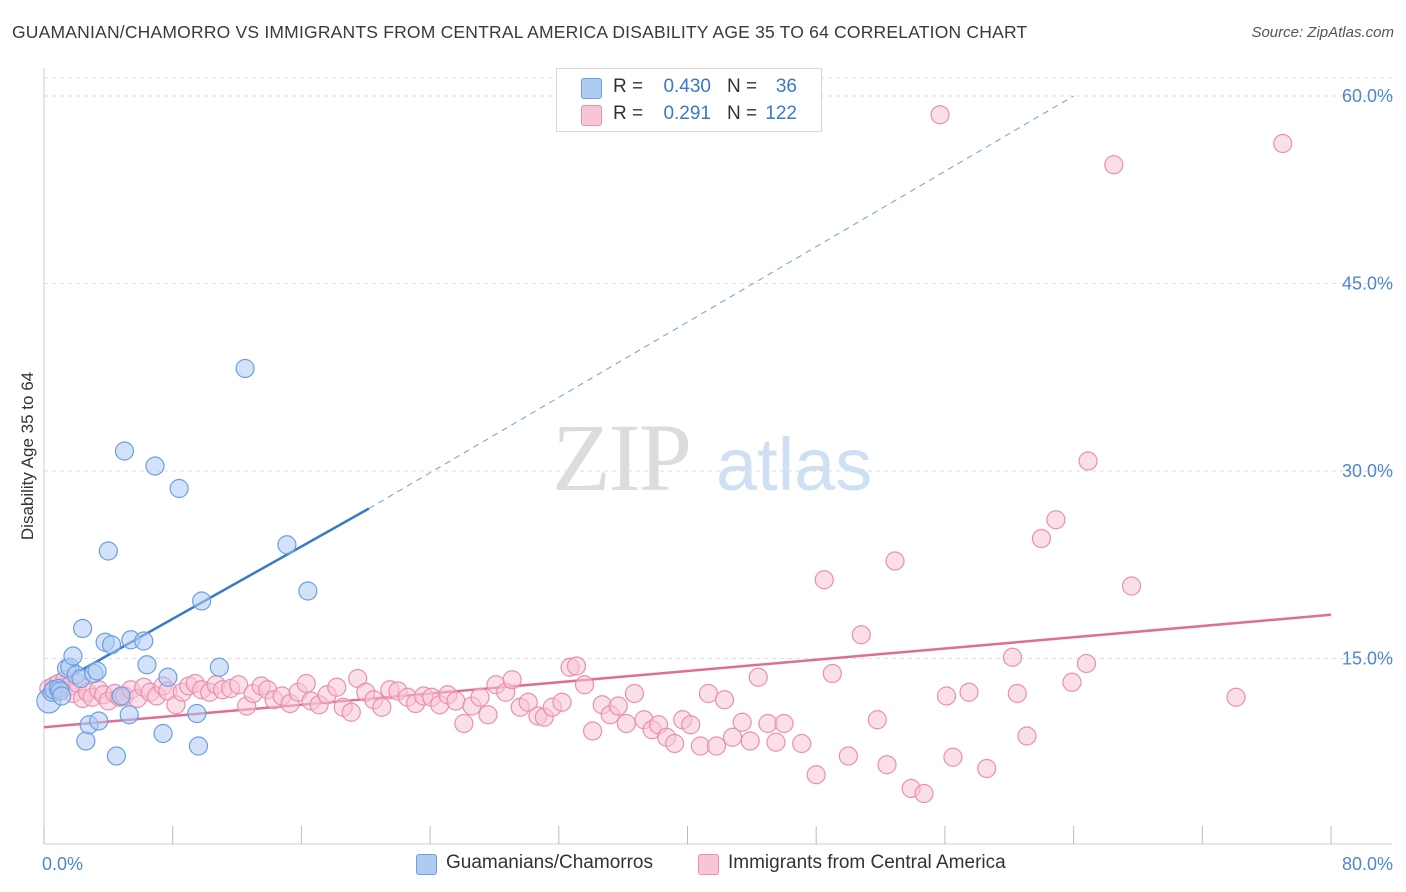 Image resolution: width=1406 pixels, height=892 pixels. Describe the element at coordinates (1367, 284) in the screenshot. I see `y-tick-label: 45.0%` at that location.